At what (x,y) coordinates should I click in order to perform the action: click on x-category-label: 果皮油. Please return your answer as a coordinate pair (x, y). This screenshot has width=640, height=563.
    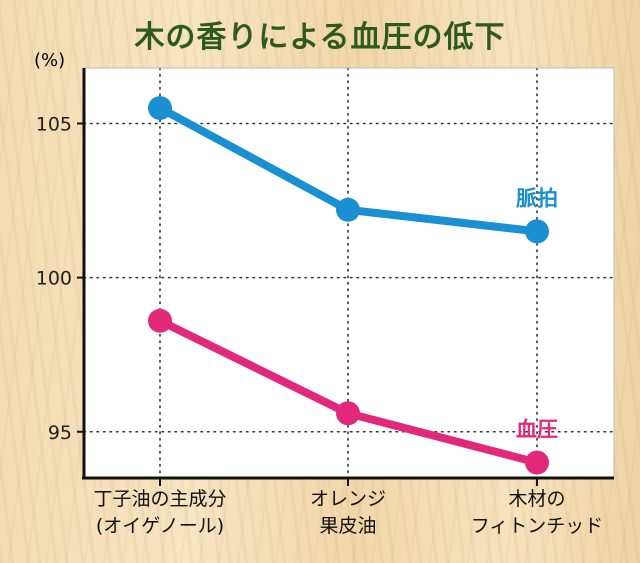
    Looking at the image, I should click on (347, 526).